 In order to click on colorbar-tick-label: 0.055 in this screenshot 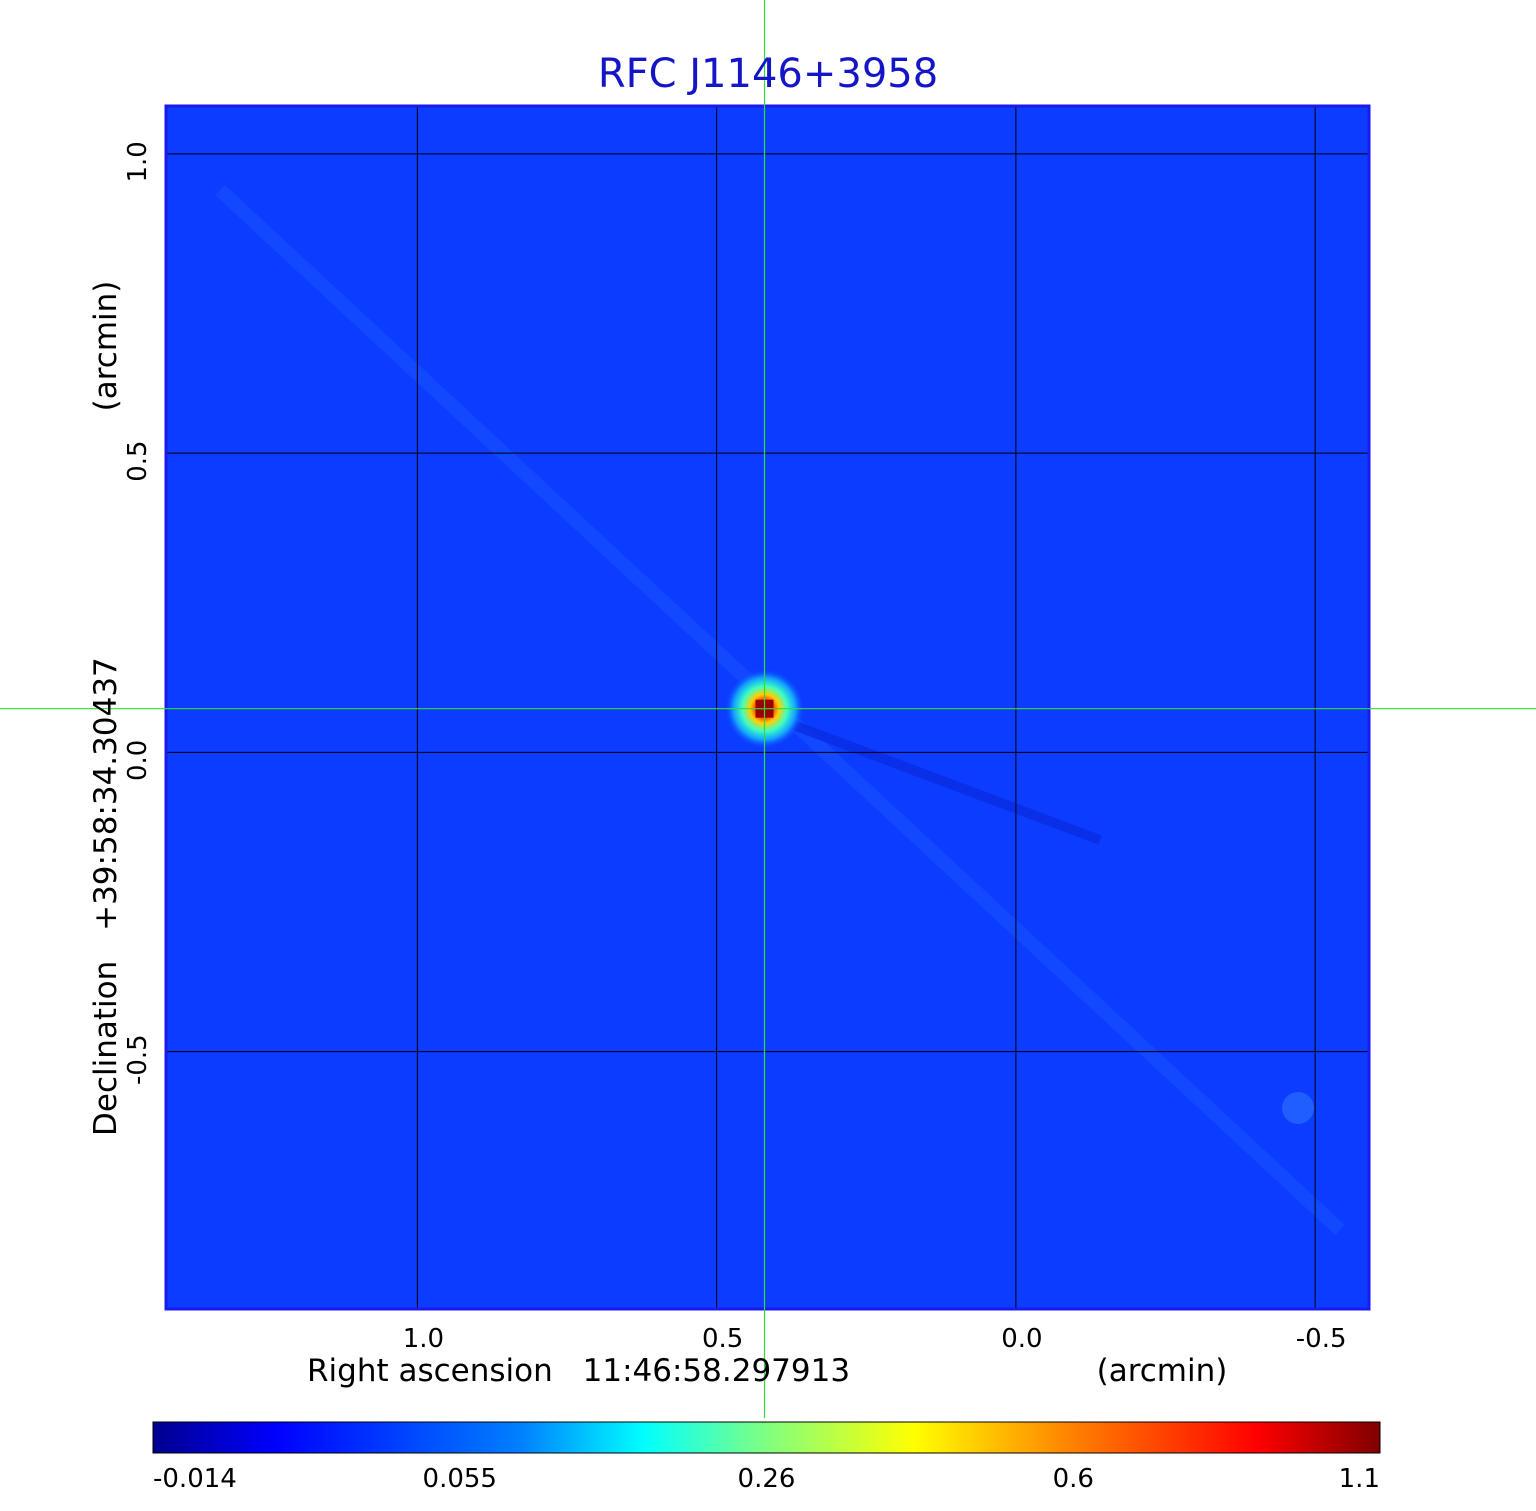, I will do `click(460, 1479)`.